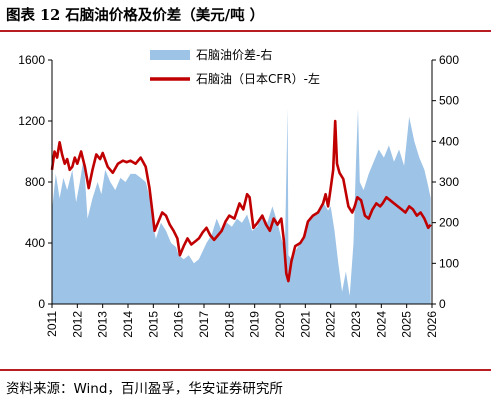 Image resolution: width=491 pixels, height=406 pixels. What do you see at coordinates (128, 324) in the screenshot?
I see `x-tick-label: 2014` at bounding box center [128, 324].